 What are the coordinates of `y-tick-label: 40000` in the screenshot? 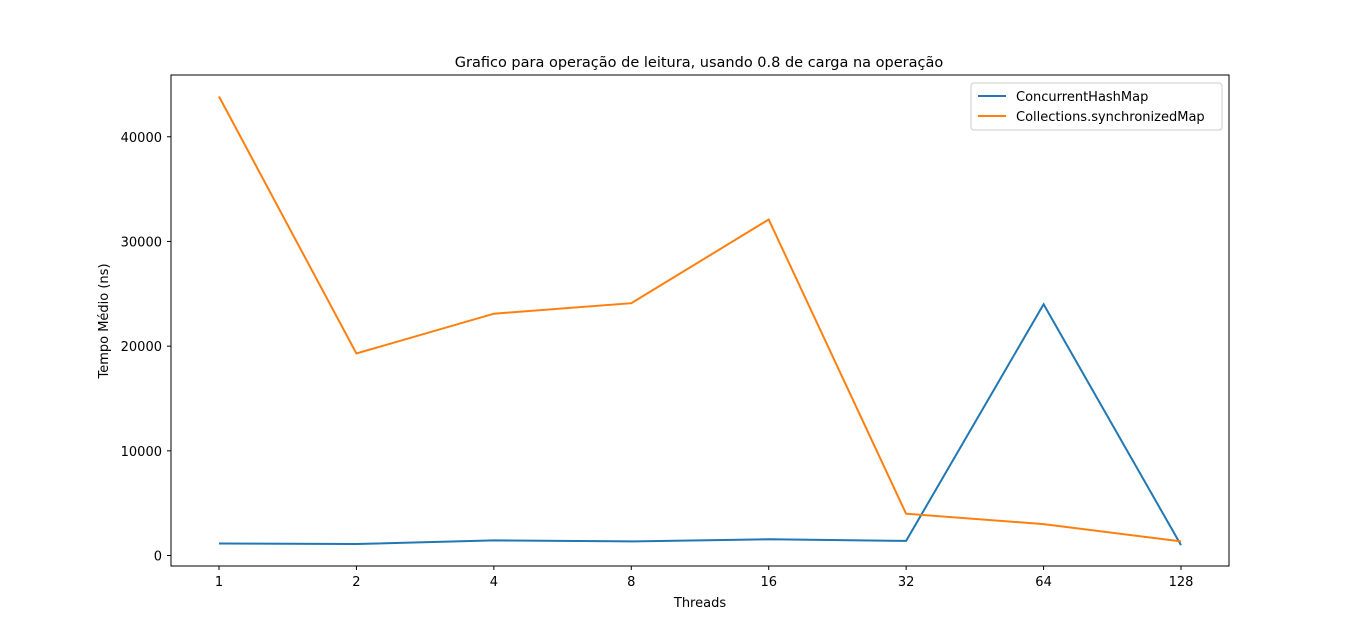 It's located at (141, 138).